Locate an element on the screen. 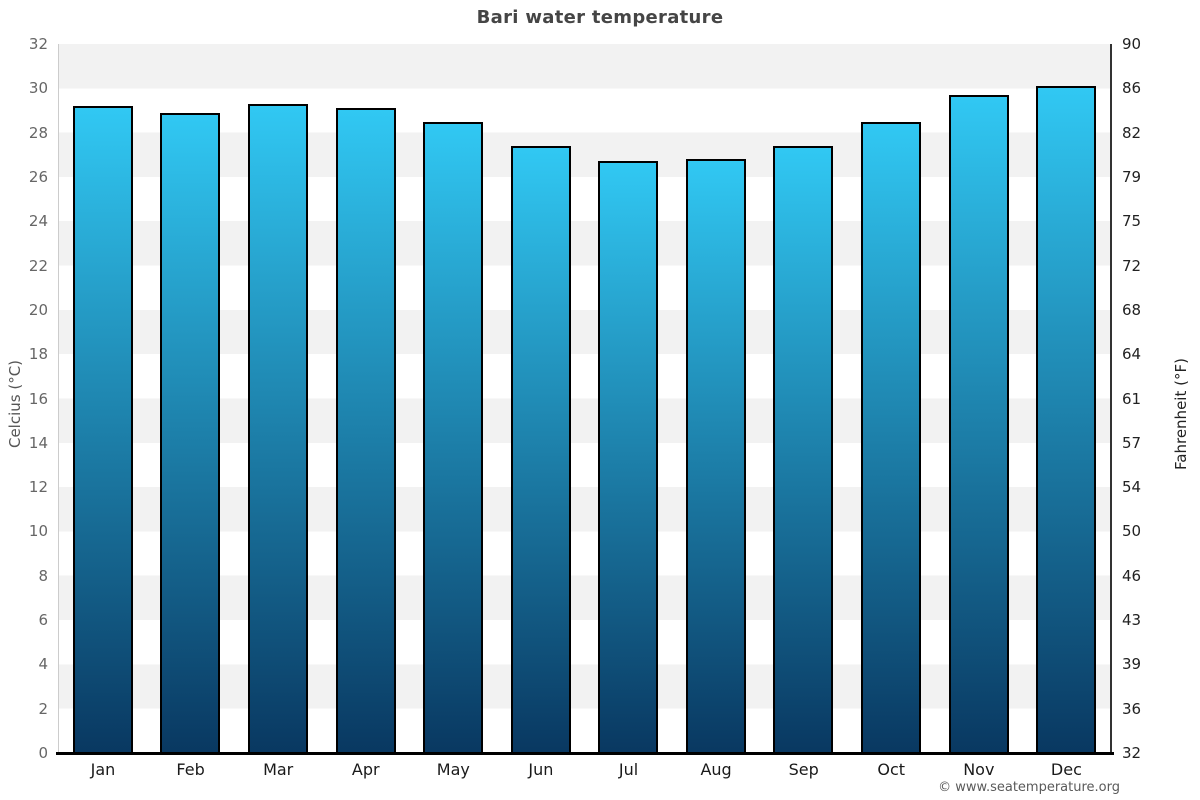 The image size is (1200, 800). bar-jul is located at coordinates (628, 457).